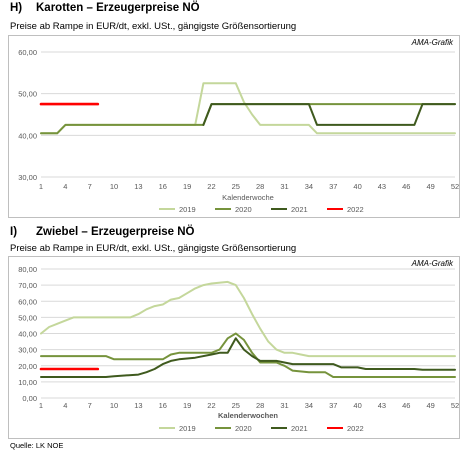  What do you see at coordinates (248, 415) in the screenshot?
I see `x-axis-label: Kalenderwochen` at bounding box center [248, 415].